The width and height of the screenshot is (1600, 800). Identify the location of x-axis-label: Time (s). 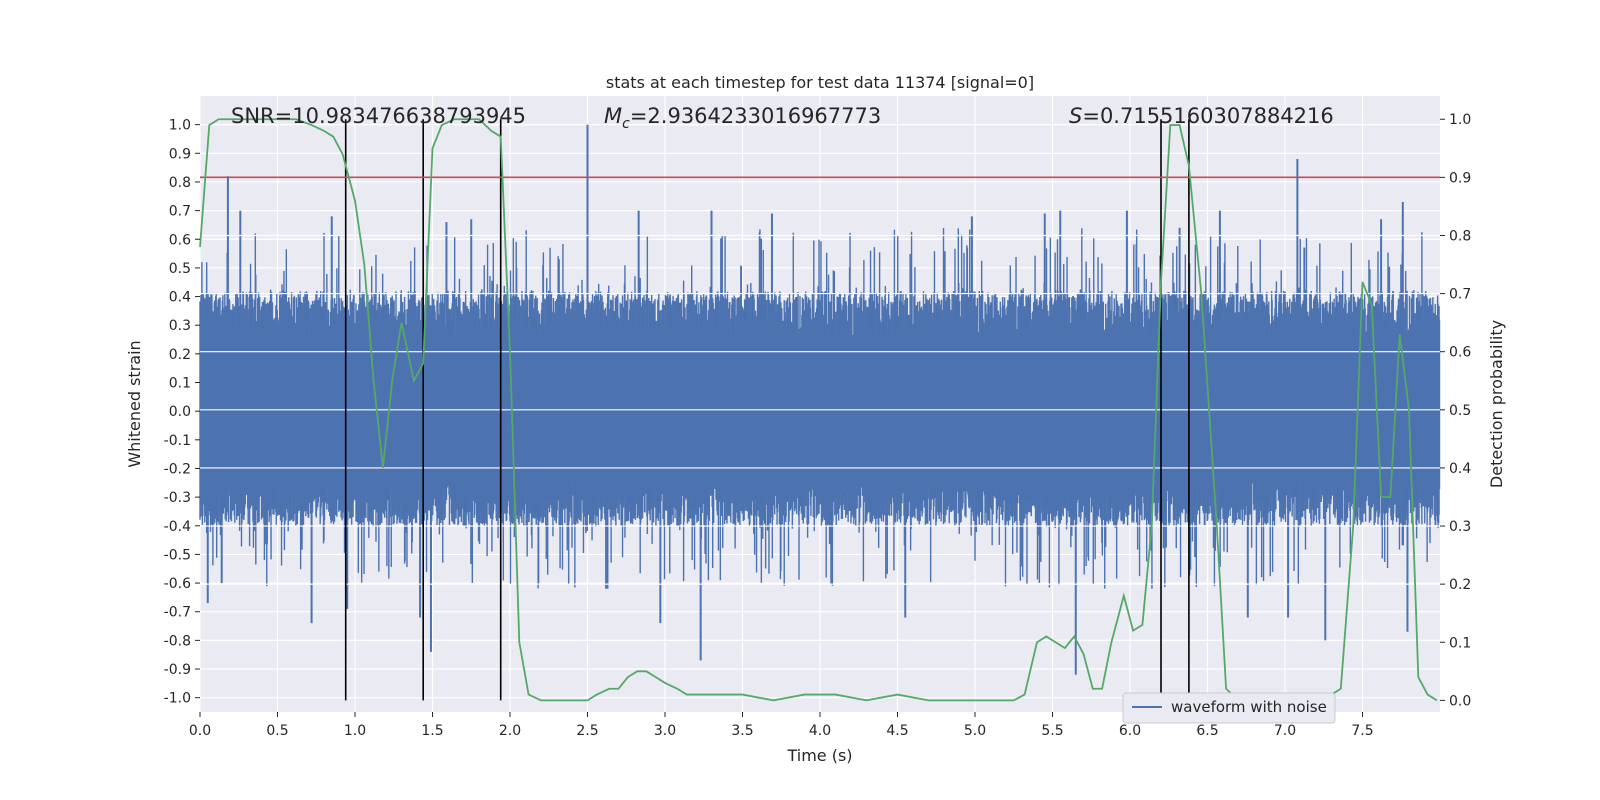
(819, 755).